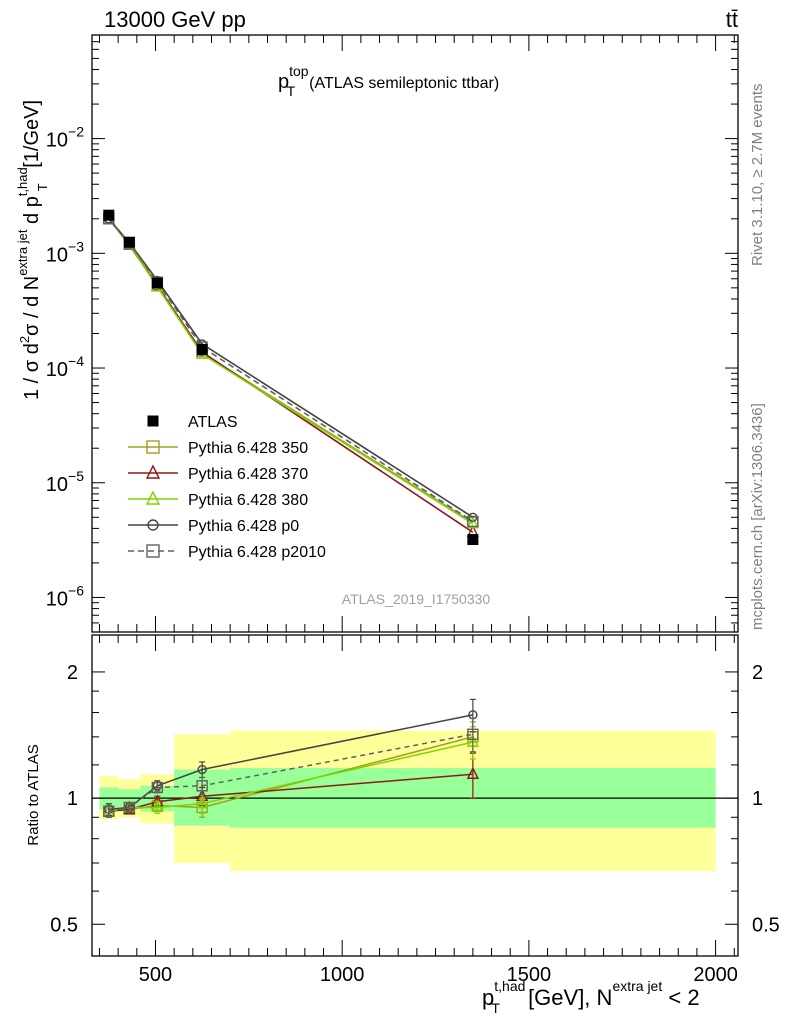 Image resolution: width=786 pixels, height=1029 pixels. Describe the element at coordinates (291, 91) in the screenshot. I see `main-title-sub: T` at that location.